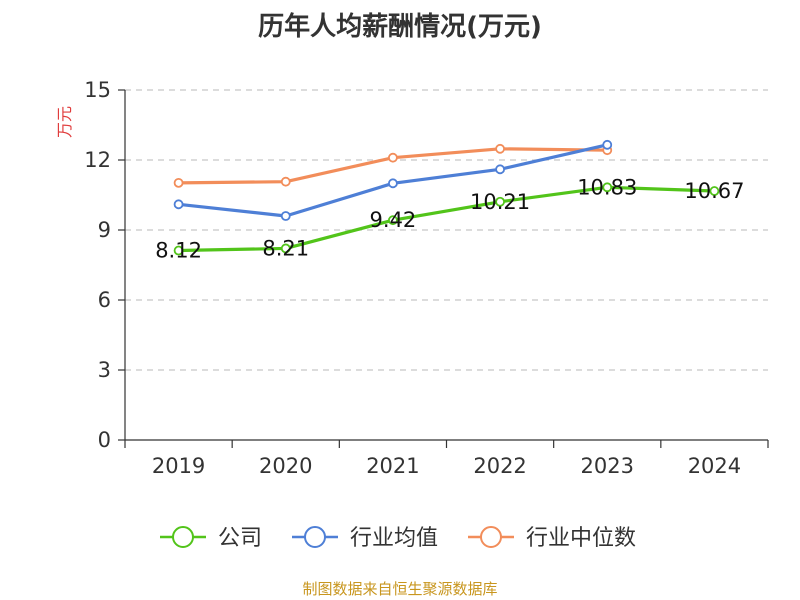  I want to click on data-label: 10.67, so click(714, 191).